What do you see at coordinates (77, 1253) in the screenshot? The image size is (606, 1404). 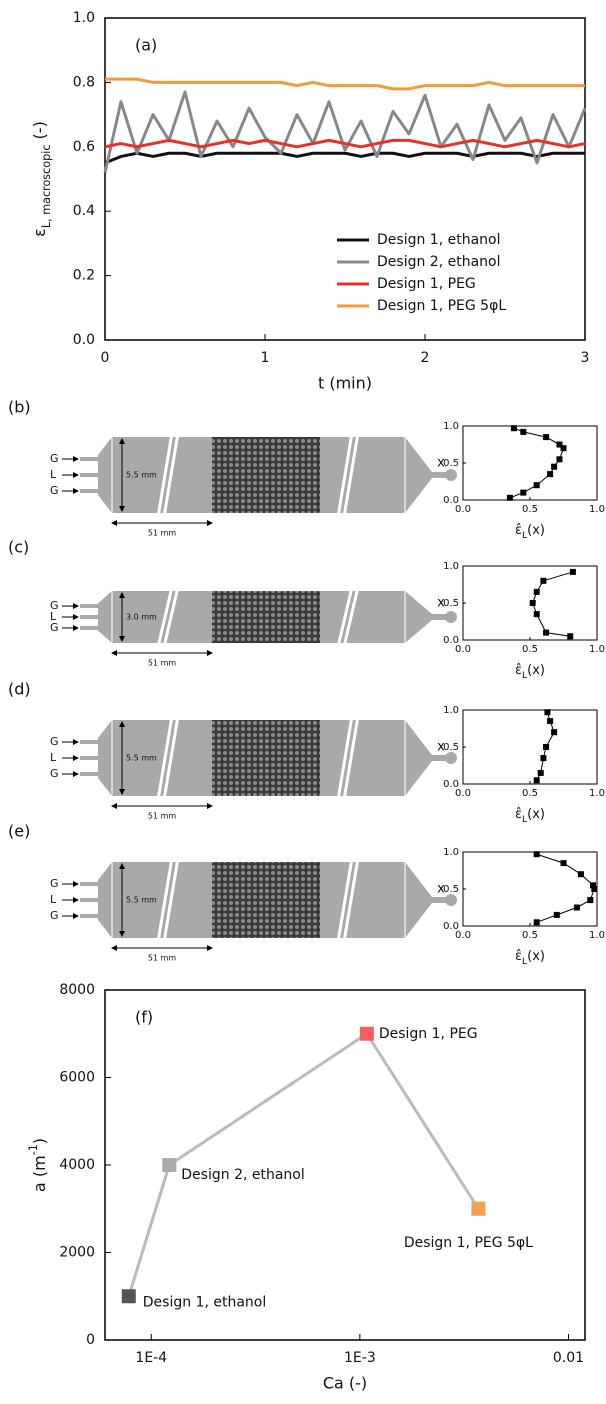 I see `y-tick-label: 2000` at bounding box center [77, 1253].